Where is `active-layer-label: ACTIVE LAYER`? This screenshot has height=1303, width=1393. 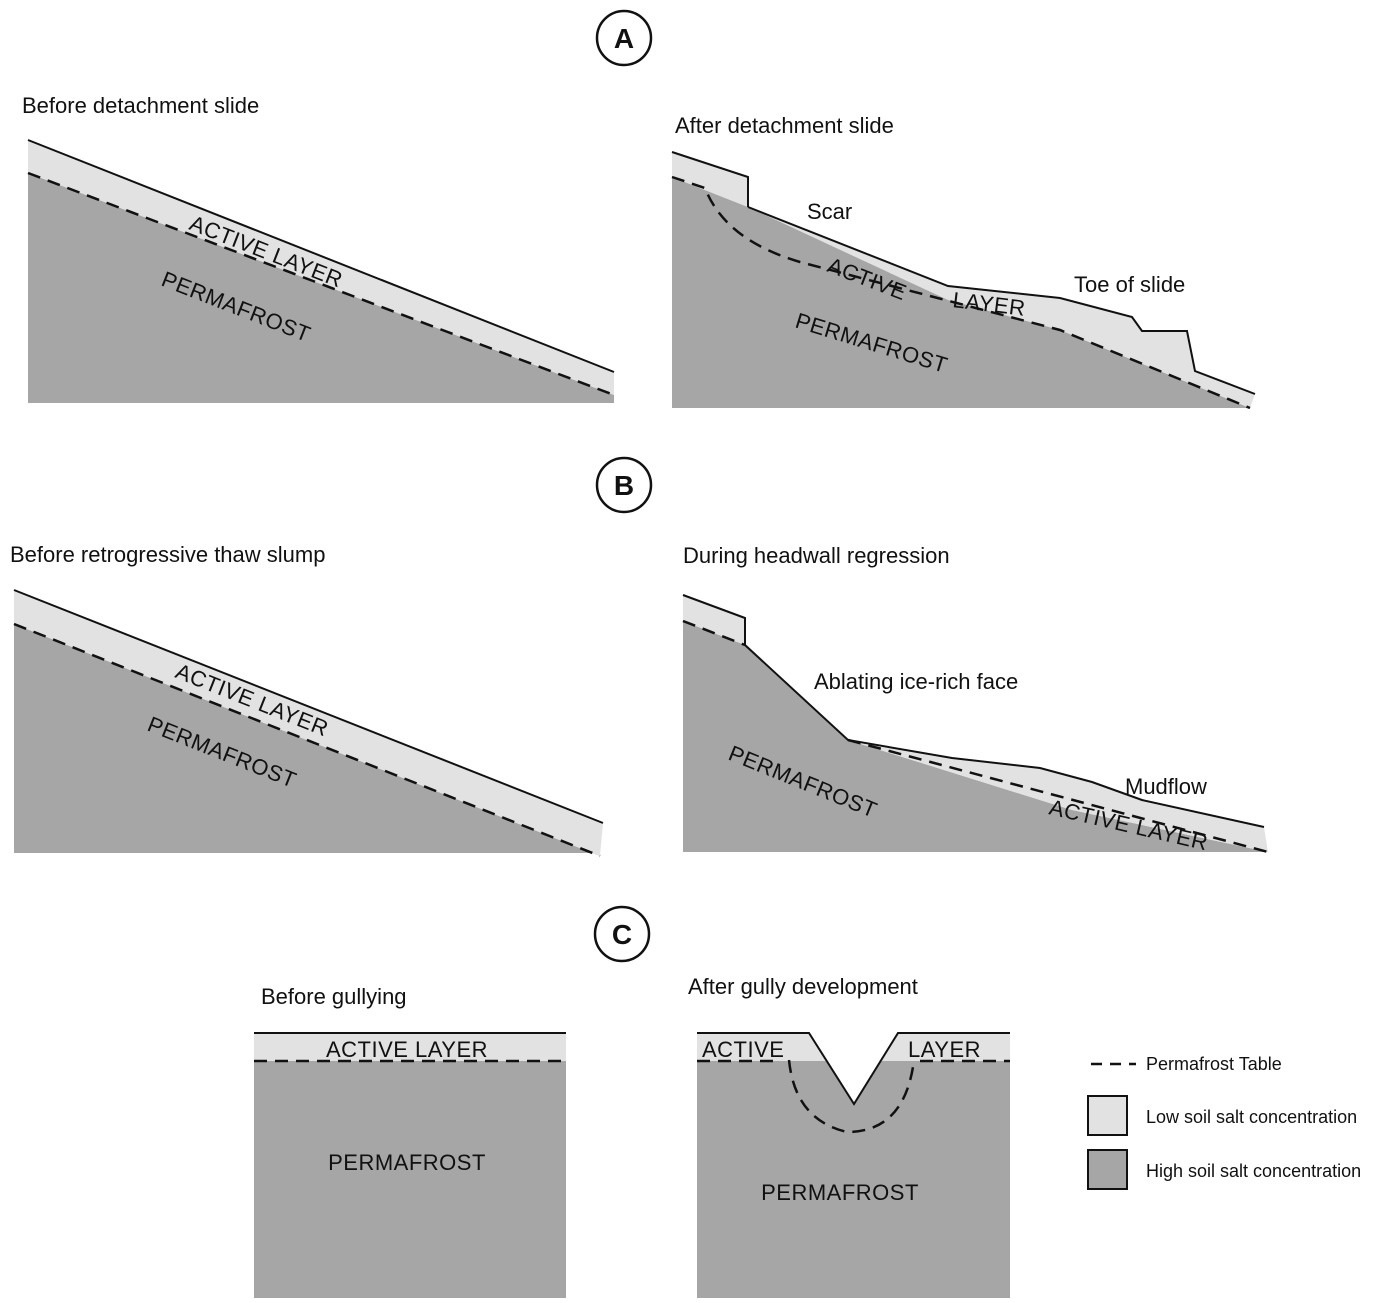
active-layer-label: ACTIVE LAYER is located at coordinates (407, 1049).